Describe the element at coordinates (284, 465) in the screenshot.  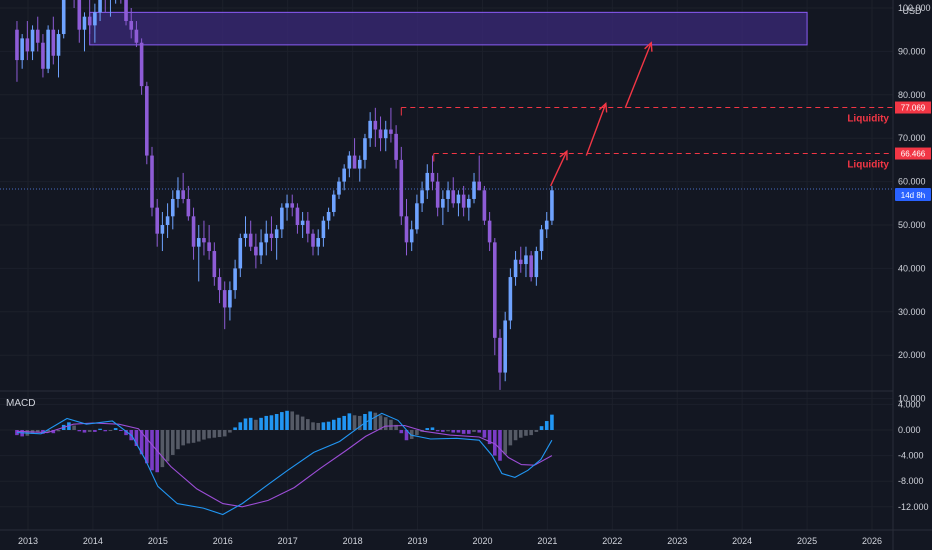
I see `signal-line` at that location.